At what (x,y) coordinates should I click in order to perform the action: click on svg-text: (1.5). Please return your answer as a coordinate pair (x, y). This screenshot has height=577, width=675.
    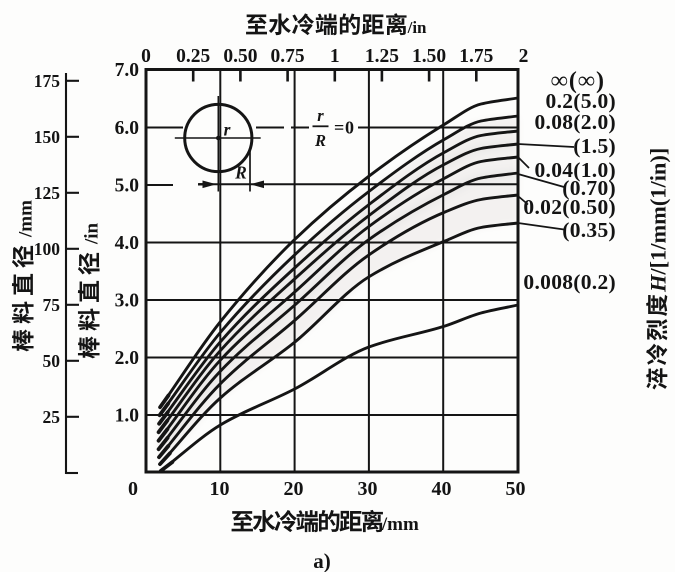
    Looking at the image, I should click on (594, 146).